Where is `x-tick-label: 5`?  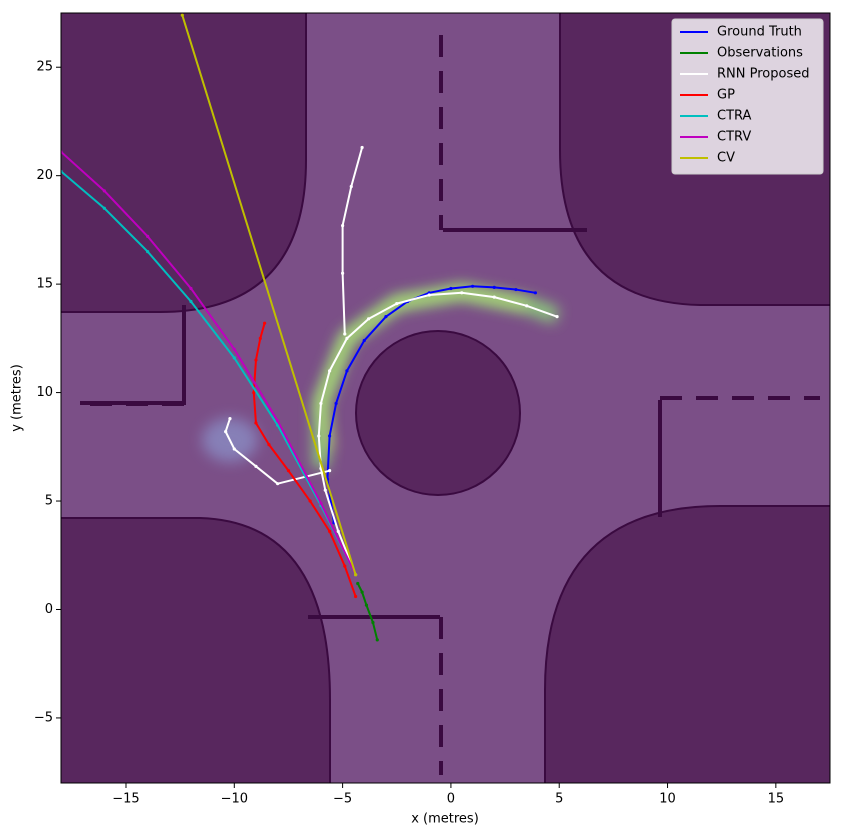 x-tick-label: 5 is located at coordinates (559, 799).